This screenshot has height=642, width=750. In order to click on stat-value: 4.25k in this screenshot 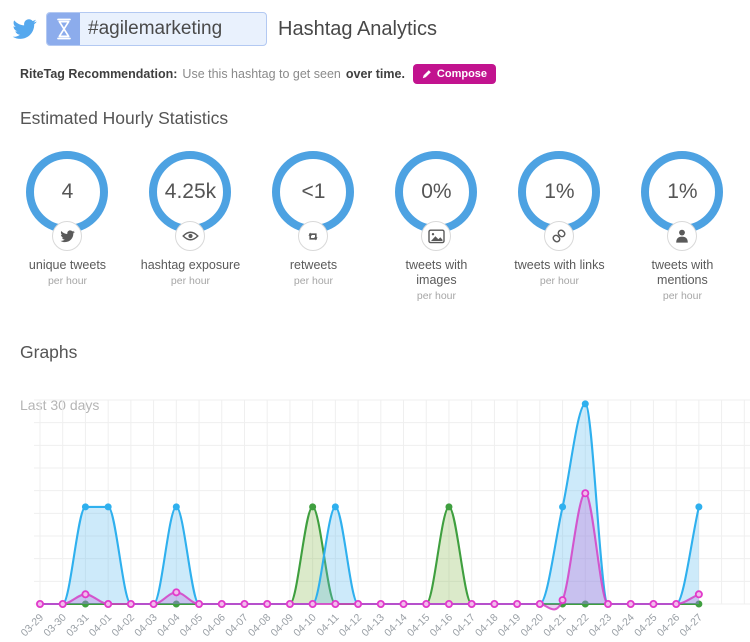, I will do `click(190, 191)`.